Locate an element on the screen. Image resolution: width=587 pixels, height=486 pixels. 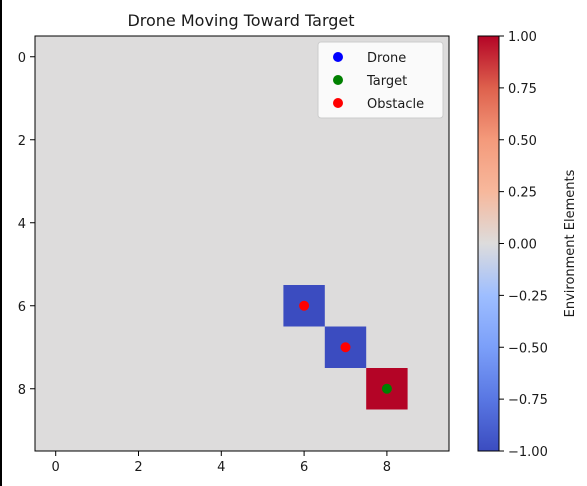
colorbar-tick-label: −0.50 is located at coordinates (528, 348).